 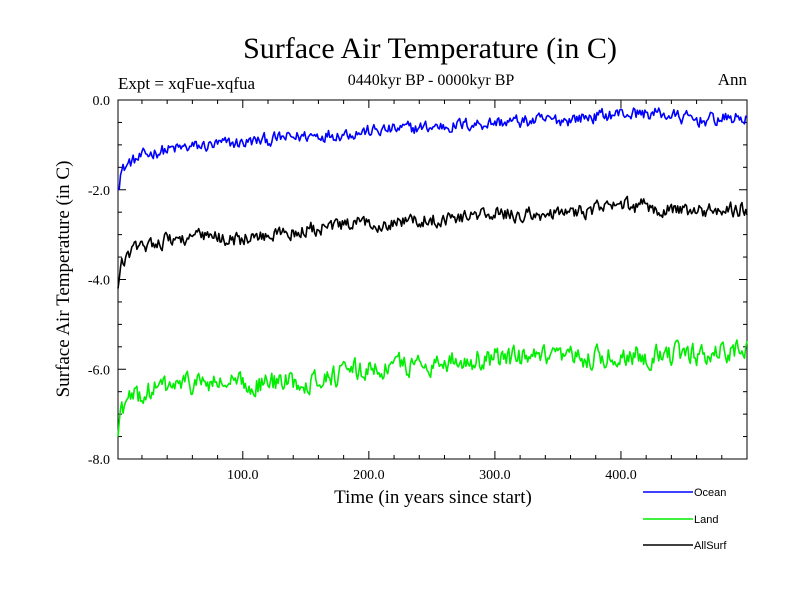 I want to click on experiment-label: Expt = xqFue-xqfua, so click(x=187, y=83).